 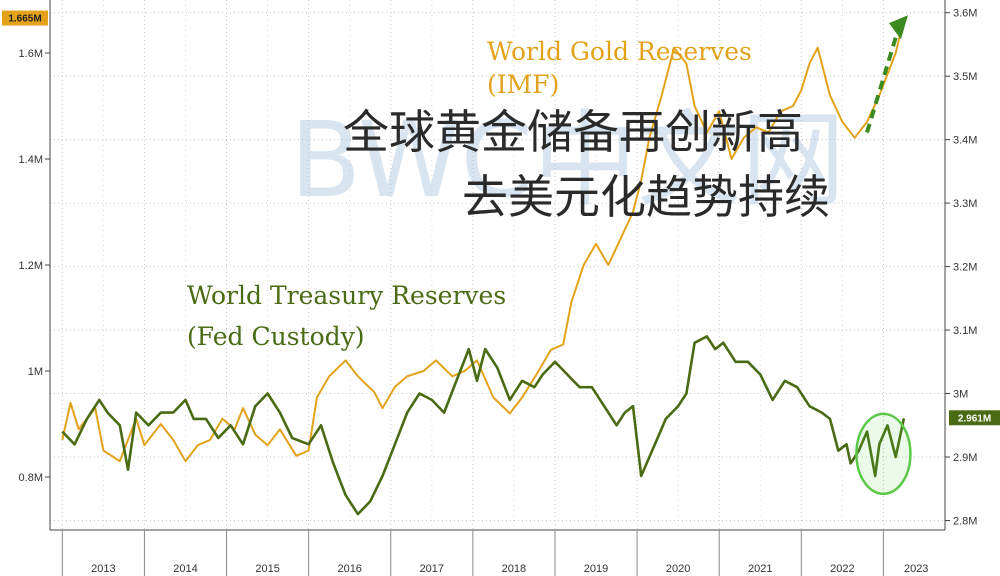 I want to click on treasury-series-label-source: (Fed Custody), so click(x=276, y=336).